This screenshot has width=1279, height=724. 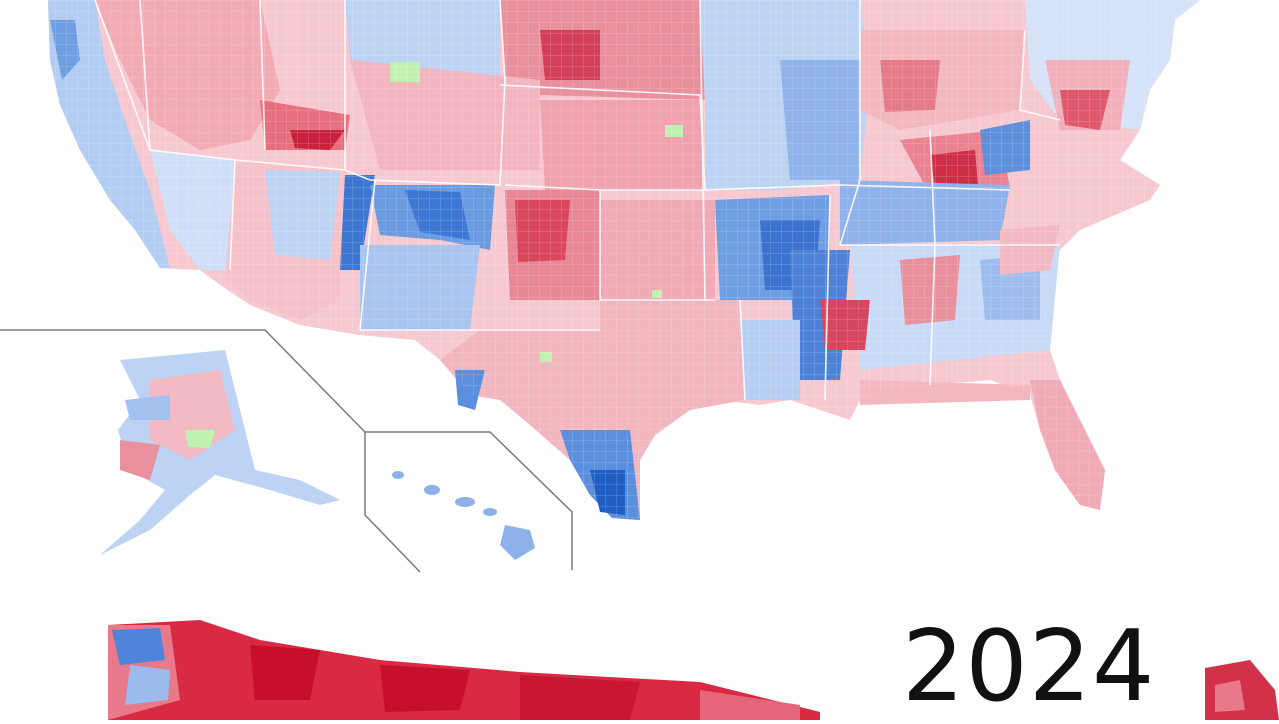 What do you see at coordinates (210, 451) in the screenshot?
I see `alaska-inset` at bounding box center [210, 451].